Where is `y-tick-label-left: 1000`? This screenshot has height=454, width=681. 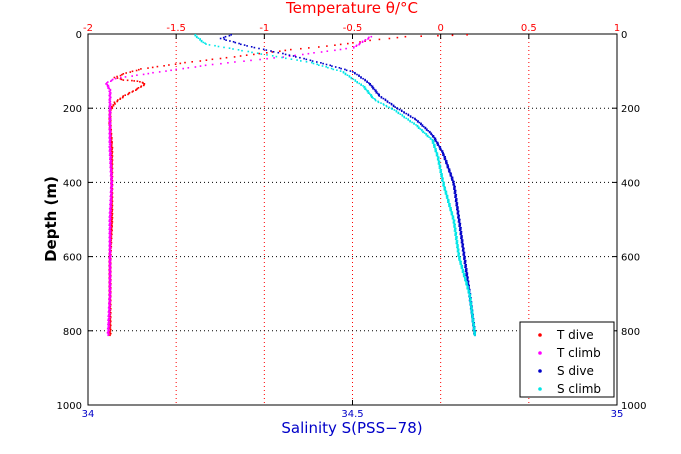
y-tick-label-left: 1000 is located at coordinates (69, 406).